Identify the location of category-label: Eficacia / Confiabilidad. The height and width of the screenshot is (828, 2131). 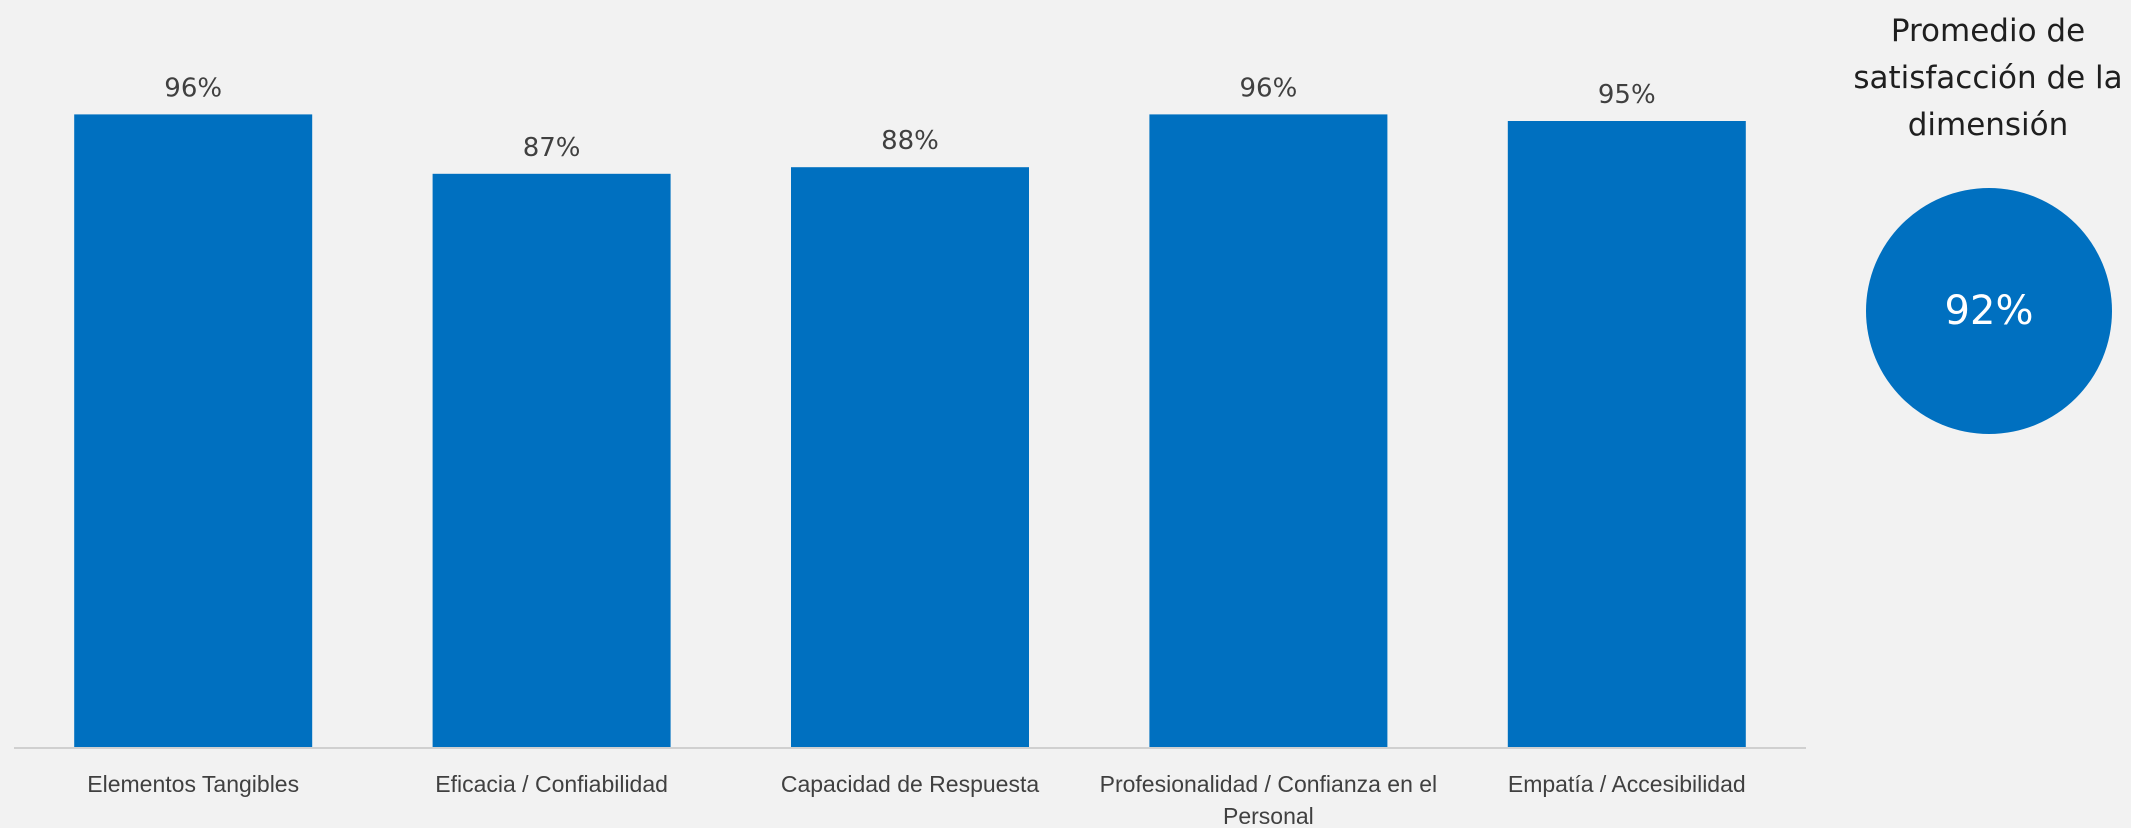
(551, 784).